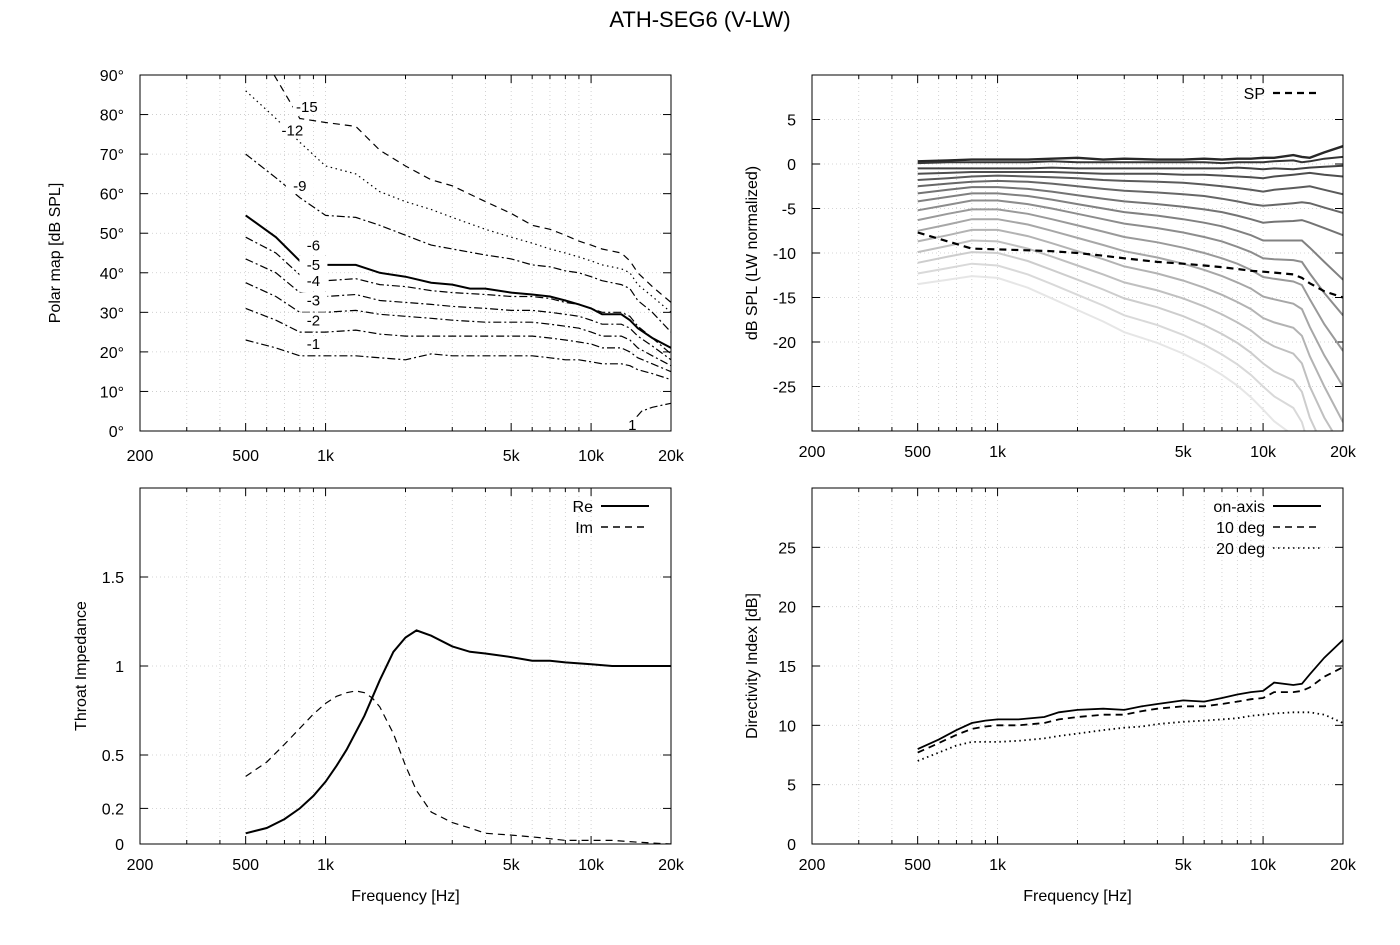  I want to click on contour-label: -3, so click(313, 301).